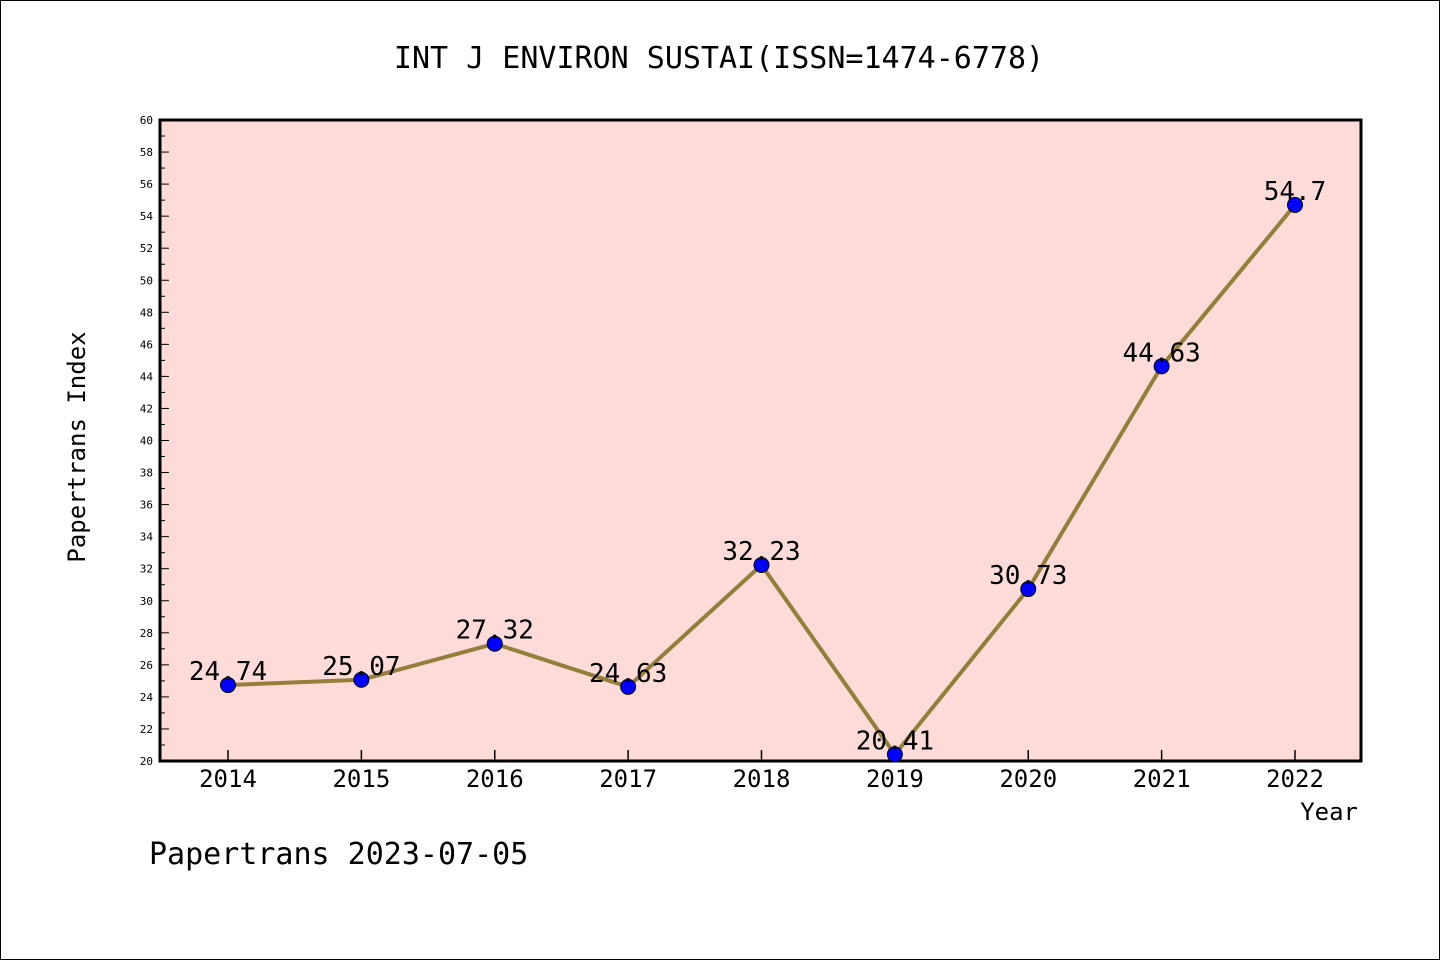 The image size is (1440, 964). I want to click on y-tick-label: 58, so click(146, 152).